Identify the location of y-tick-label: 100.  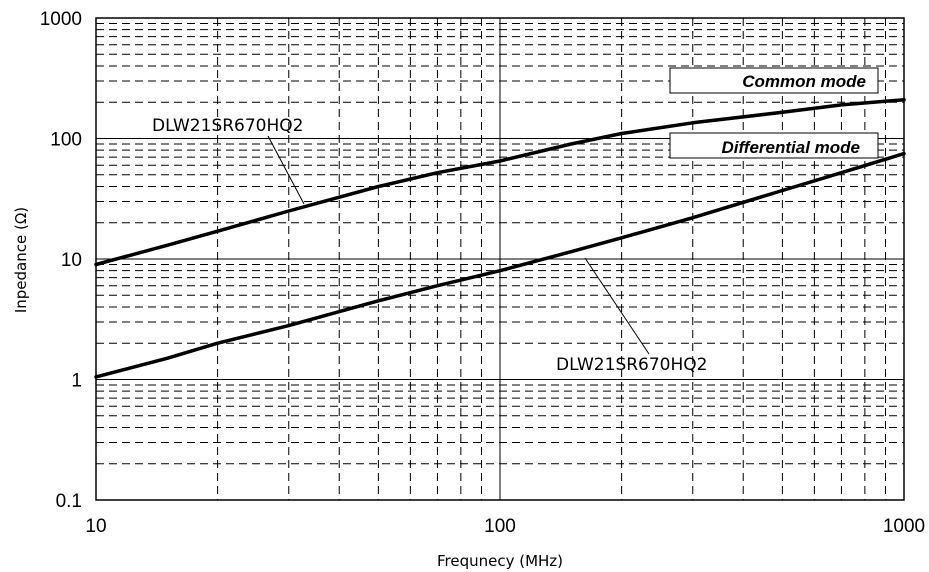
(66, 140).